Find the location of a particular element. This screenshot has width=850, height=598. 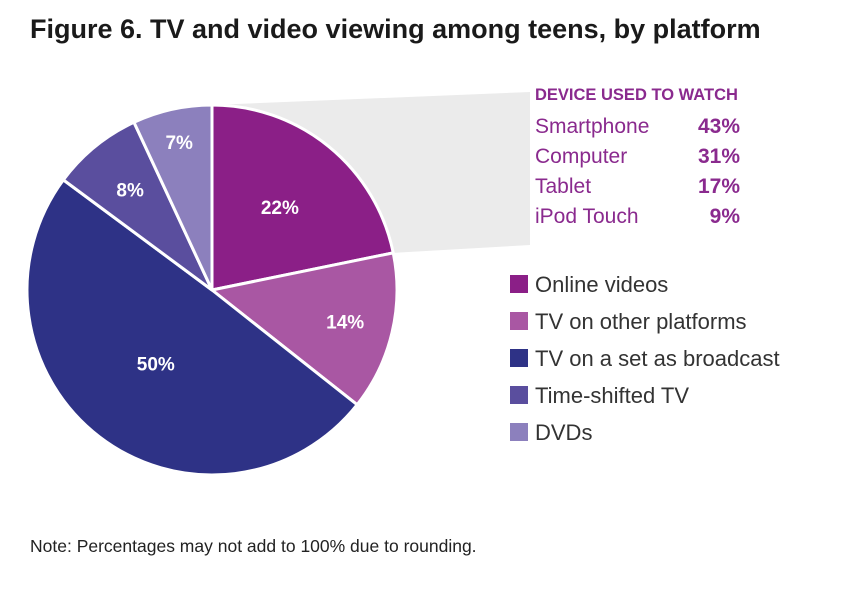

legend-item: TV on a set as broadcast is located at coordinates (645, 358).